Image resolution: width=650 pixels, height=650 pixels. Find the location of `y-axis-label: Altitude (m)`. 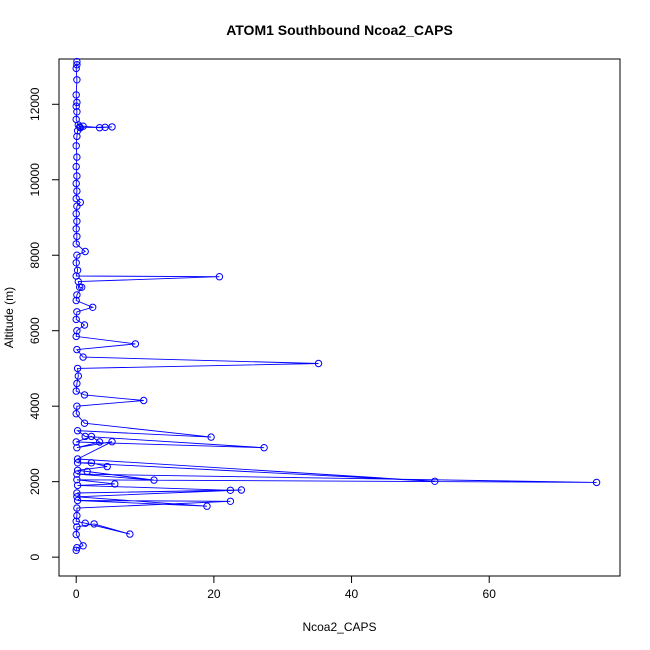

y-axis-label: Altitude (m) is located at coordinates (9, 317).